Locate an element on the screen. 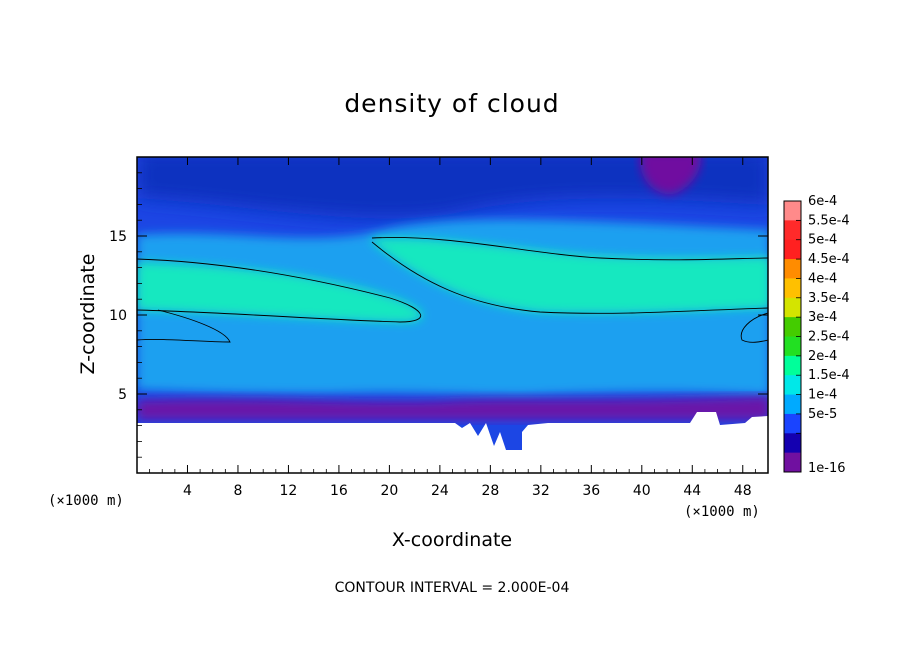 The width and height of the screenshot is (904, 654). x-tick-label: 8 is located at coordinates (237, 491).